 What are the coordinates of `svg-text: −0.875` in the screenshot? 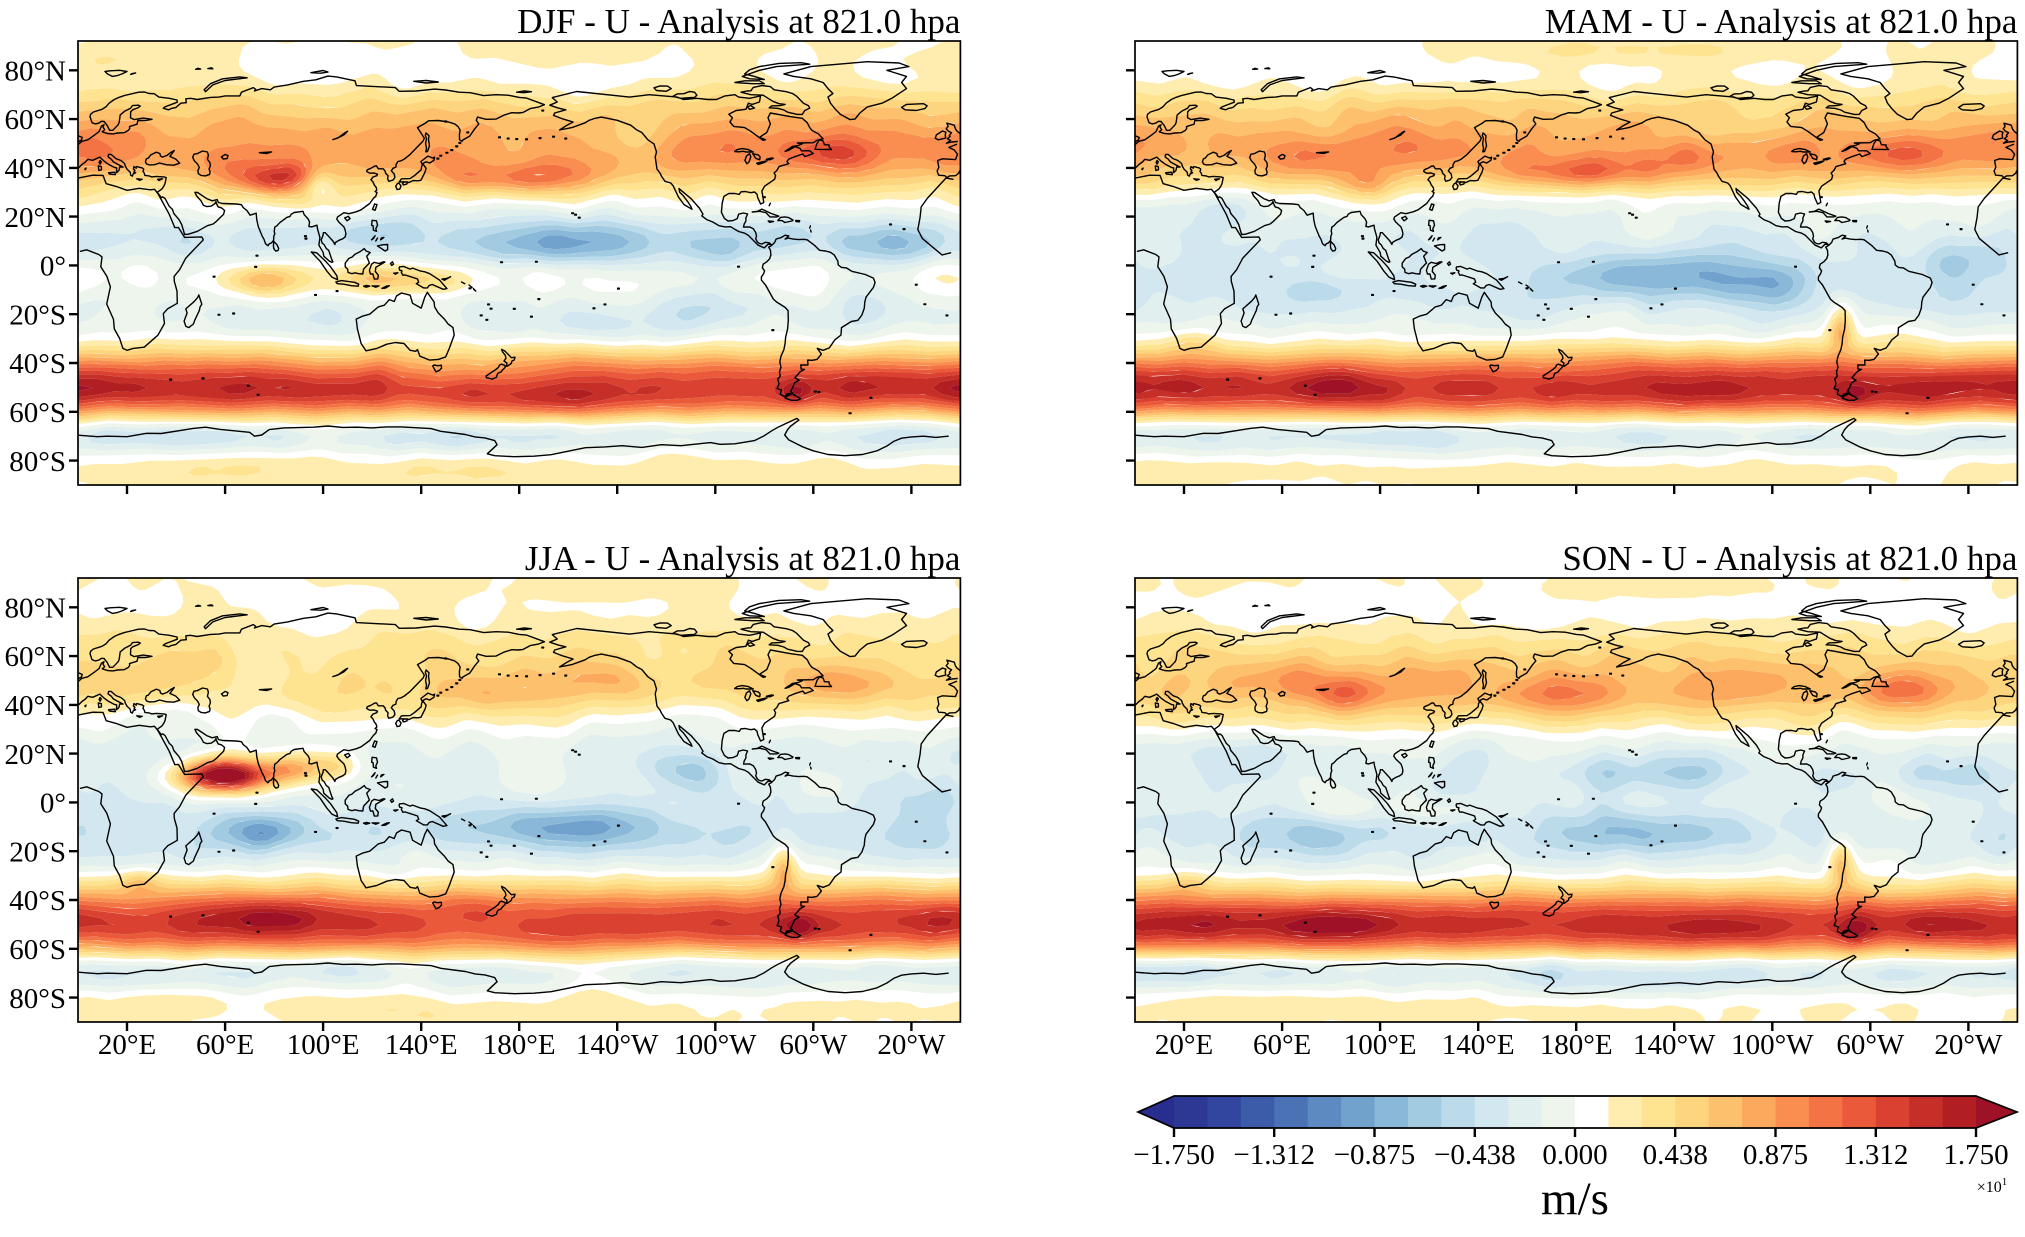 It's located at (1375, 1155).